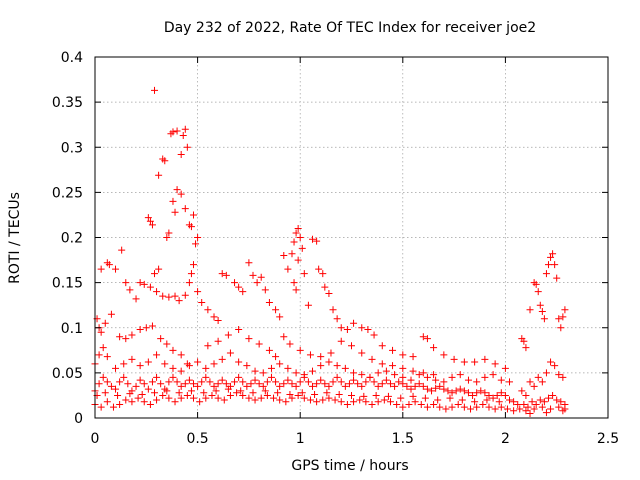  I want to click on y-tick-label: 0.25, so click(67, 193).